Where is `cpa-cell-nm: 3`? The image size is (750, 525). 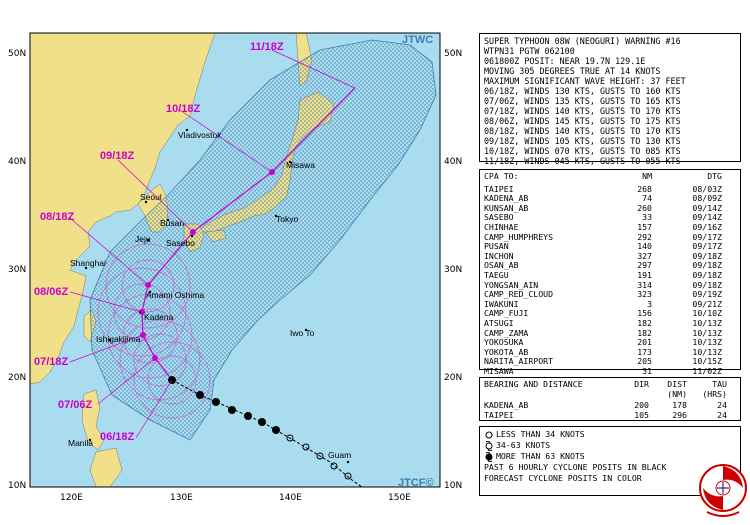
cpa-cell-nm: 3 is located at coordinates (649, 303).